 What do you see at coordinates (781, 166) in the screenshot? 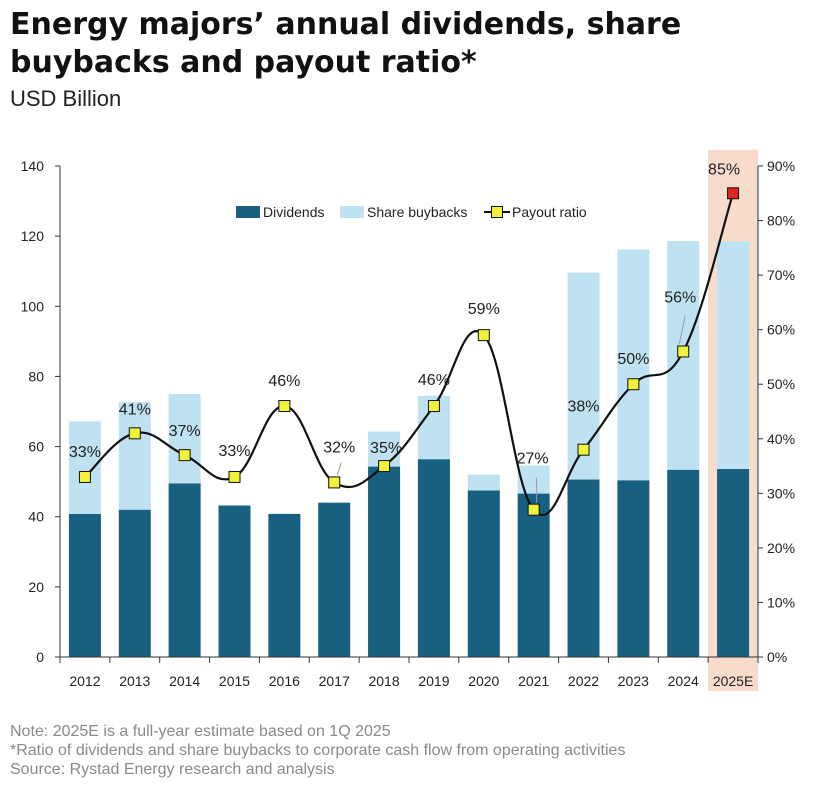
I see `y2-tick-label: 90%` at bounding box center [781, 166].